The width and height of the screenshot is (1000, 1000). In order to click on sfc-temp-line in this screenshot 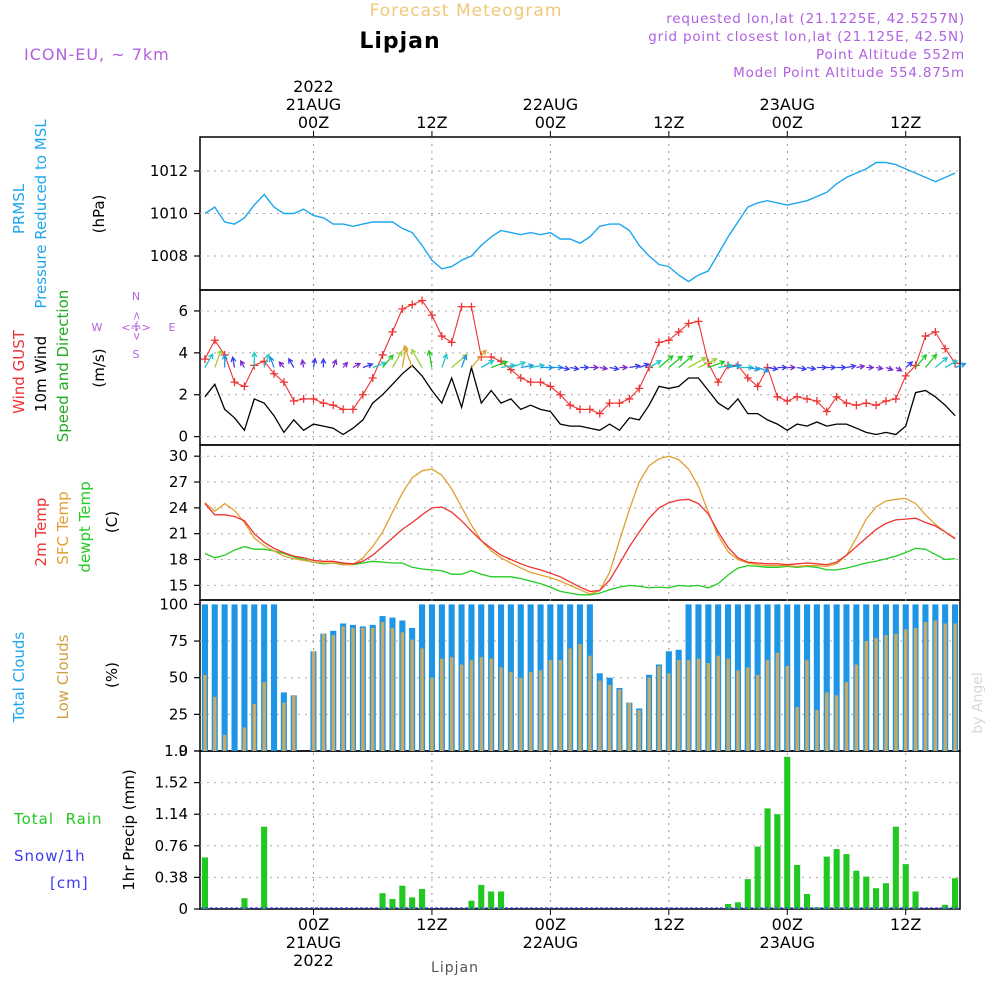, I will do `click(580, 525)`.